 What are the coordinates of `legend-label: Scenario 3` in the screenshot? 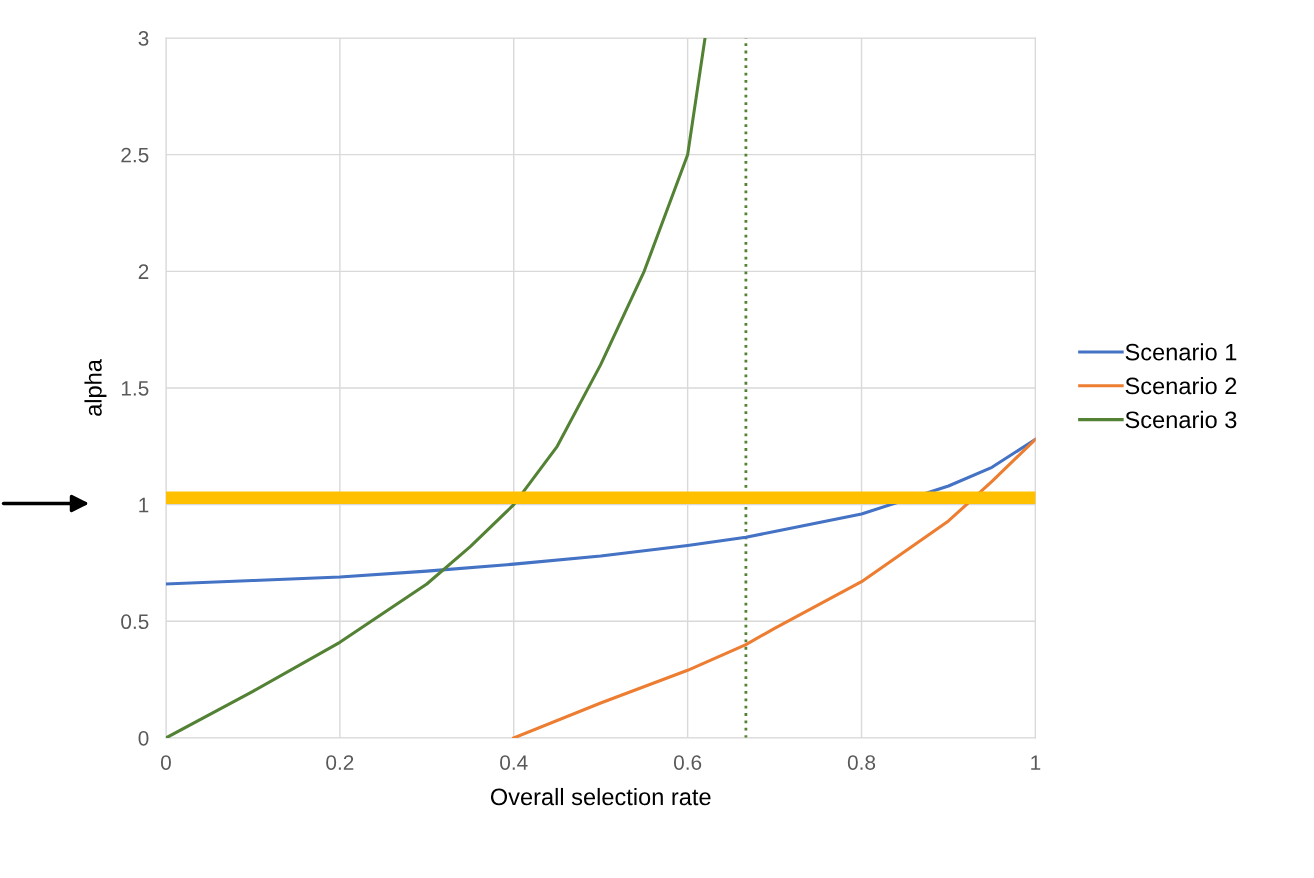 It's located at (1181, 419).